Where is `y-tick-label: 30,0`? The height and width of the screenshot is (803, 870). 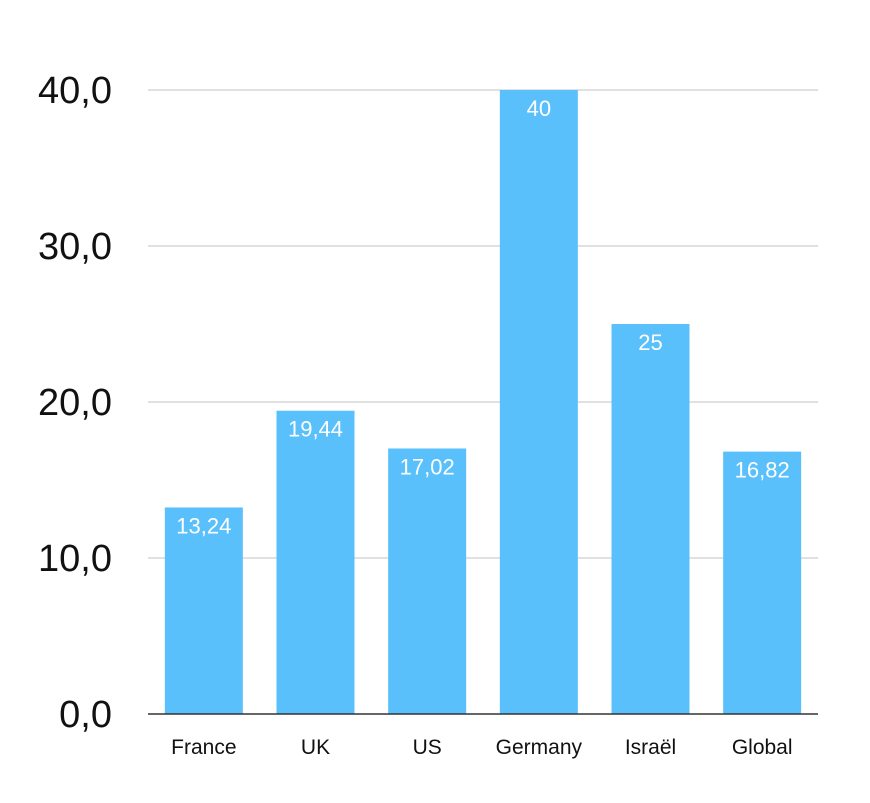 y-tick-label: 30,0 is located at coordinates (75, 247).